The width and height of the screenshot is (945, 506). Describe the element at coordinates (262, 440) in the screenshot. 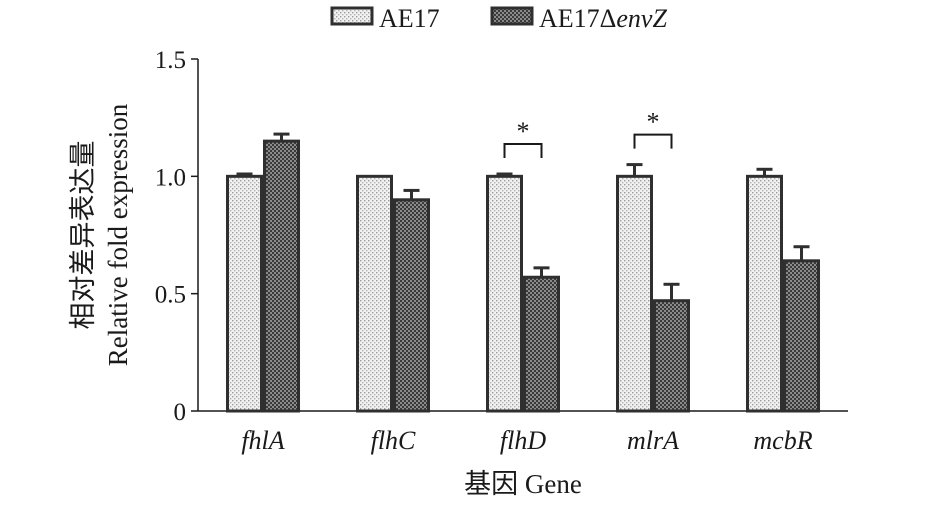

I see `category-label: fhlA` at that location.